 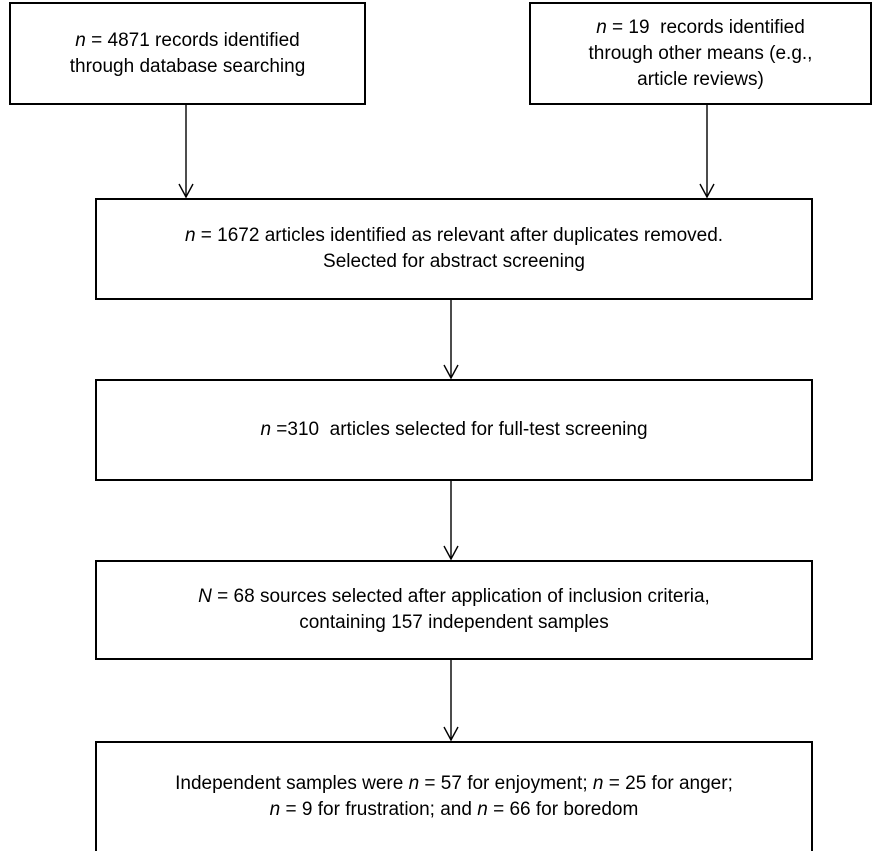 I want to click on box-text-line: article reviews), so click(x=700, y=80).